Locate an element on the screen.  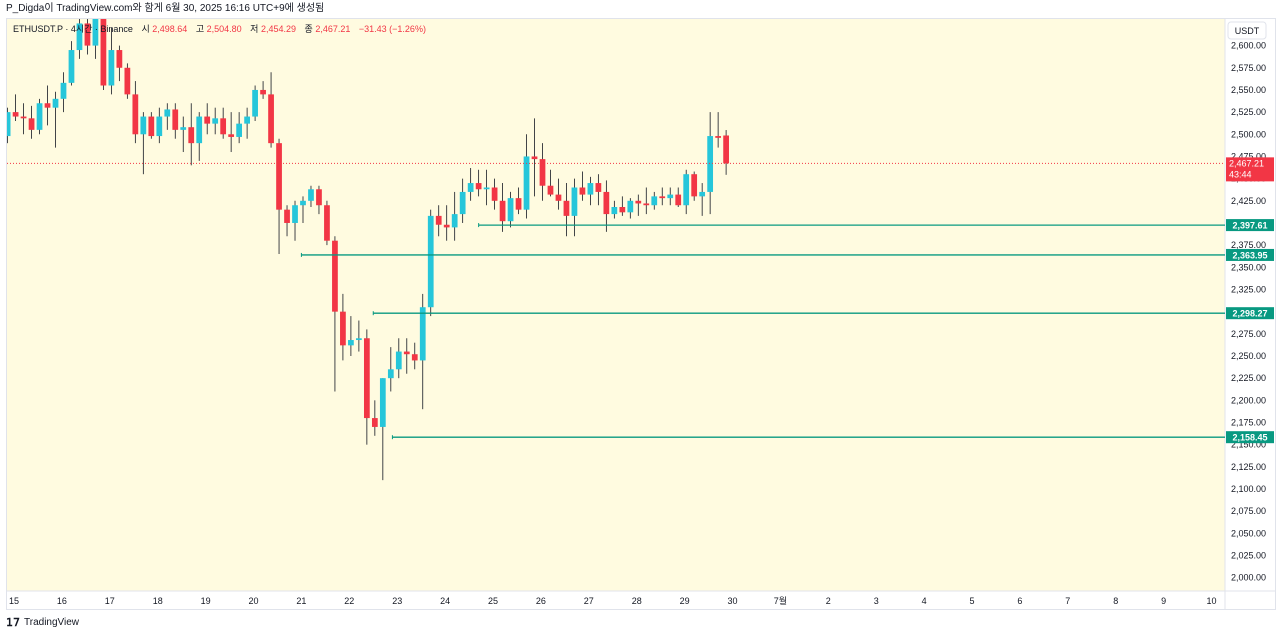
time-tick-label: 28 is located at coordinates (637, 601).